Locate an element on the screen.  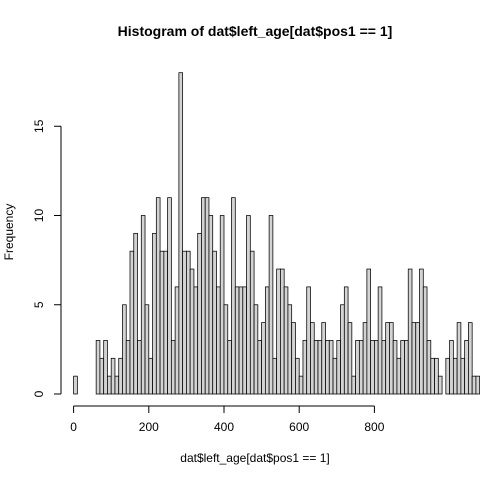
x-tick-label: 800 is located at coordinates (374, 427).